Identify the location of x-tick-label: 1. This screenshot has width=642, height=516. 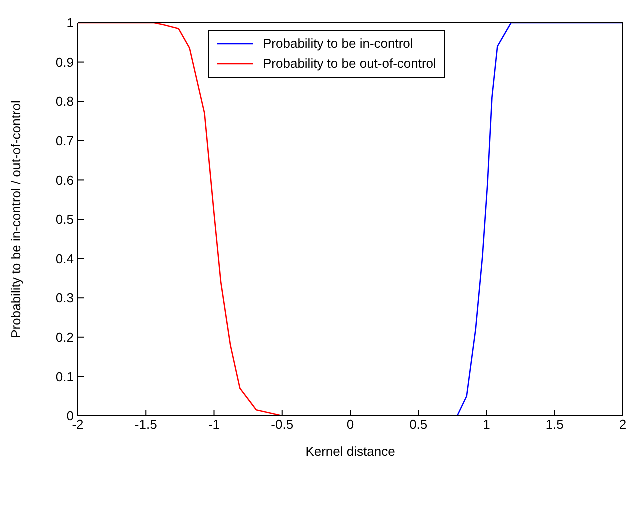
(486, 424).